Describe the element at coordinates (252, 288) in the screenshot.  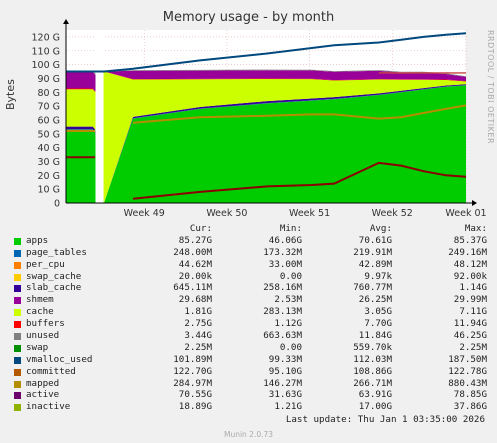
I see `legend-row: slab_cache 645.11M 258.16M 760.77M 1.14G` at that location.